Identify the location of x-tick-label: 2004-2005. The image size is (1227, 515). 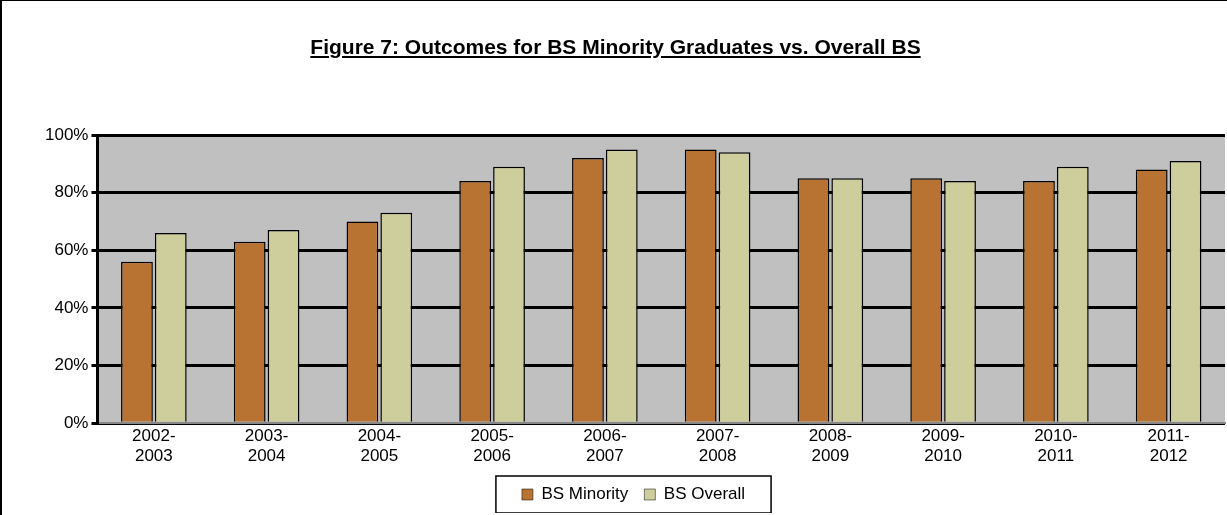
(379, 446).